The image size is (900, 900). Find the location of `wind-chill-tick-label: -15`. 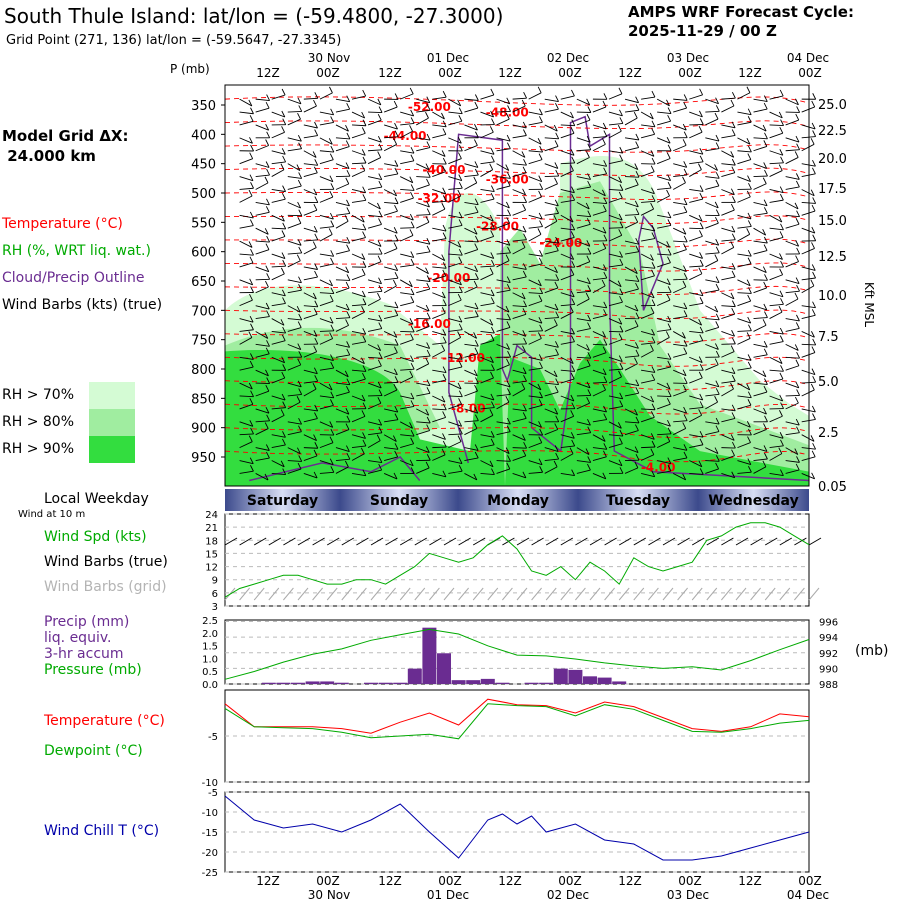

wind-chill-tick-label: -15 is located at coordinates (210, 833).